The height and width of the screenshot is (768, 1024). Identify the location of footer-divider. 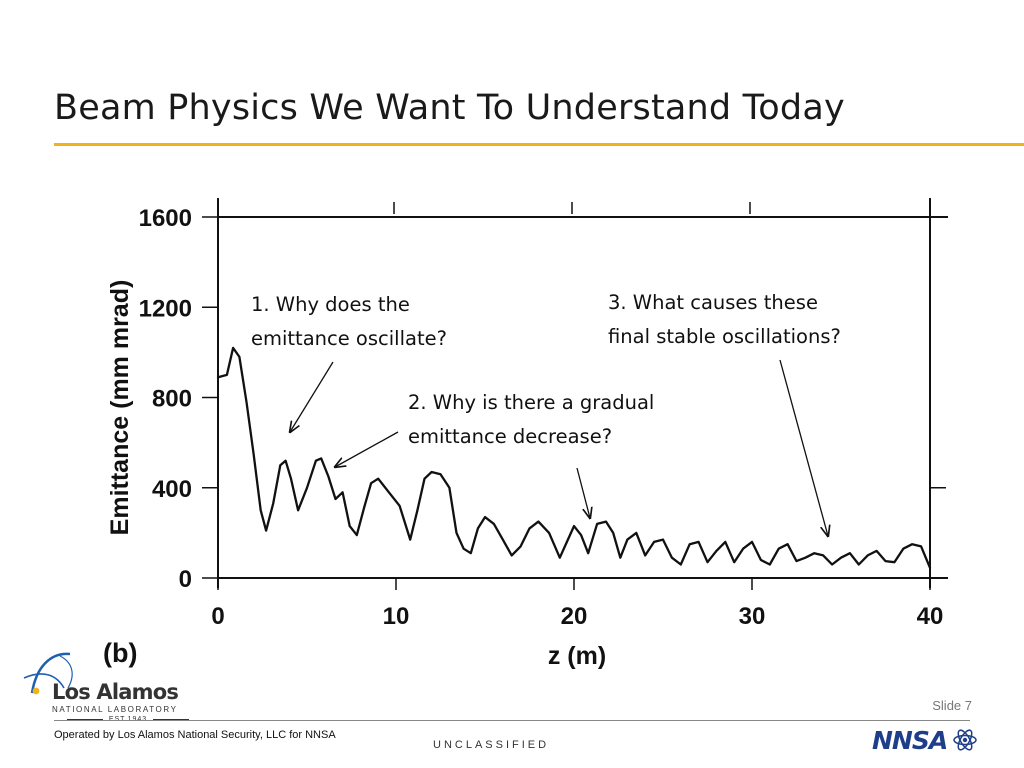
(512, 720).